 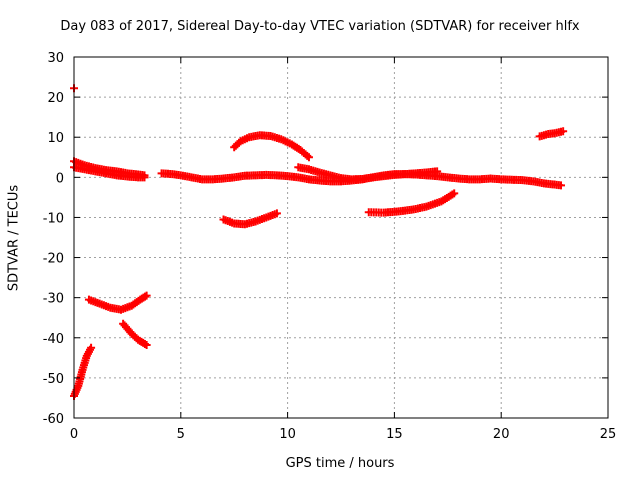 I want to click on y-tick-label: -60, so click(x=53, y=419).